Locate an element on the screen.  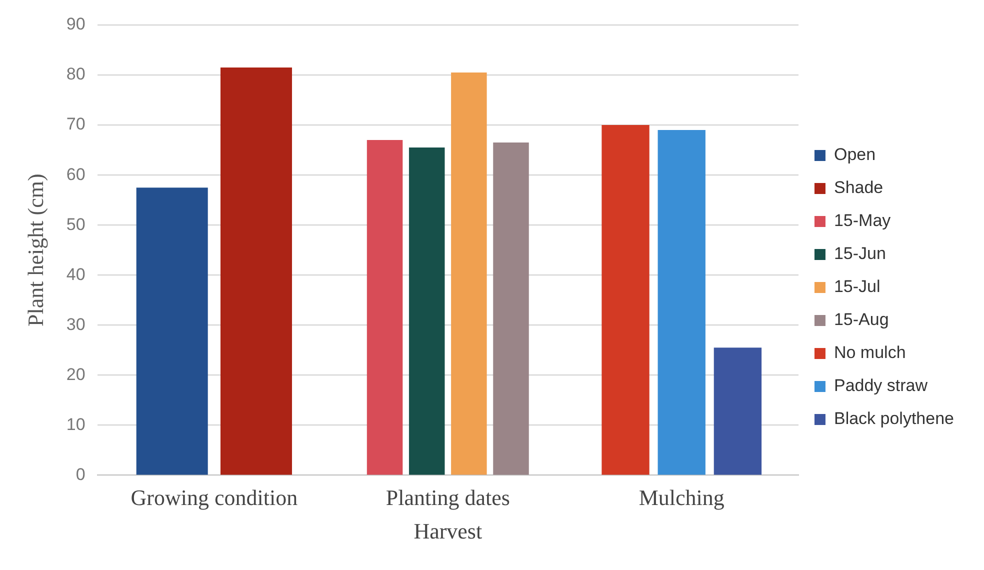
legend-label: Black polythene is located at coordinates (894, 418).